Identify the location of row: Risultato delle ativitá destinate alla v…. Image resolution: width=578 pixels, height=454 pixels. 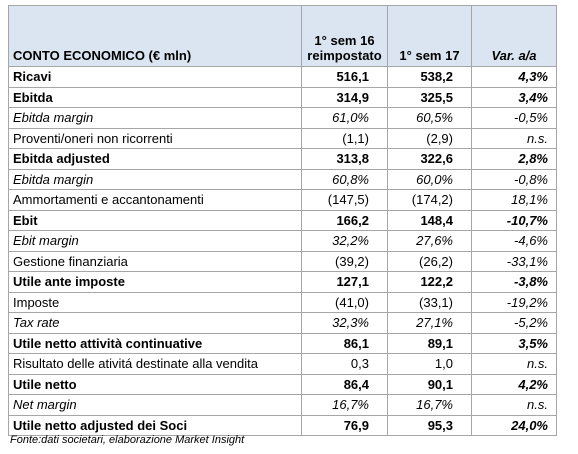
(282, 364).